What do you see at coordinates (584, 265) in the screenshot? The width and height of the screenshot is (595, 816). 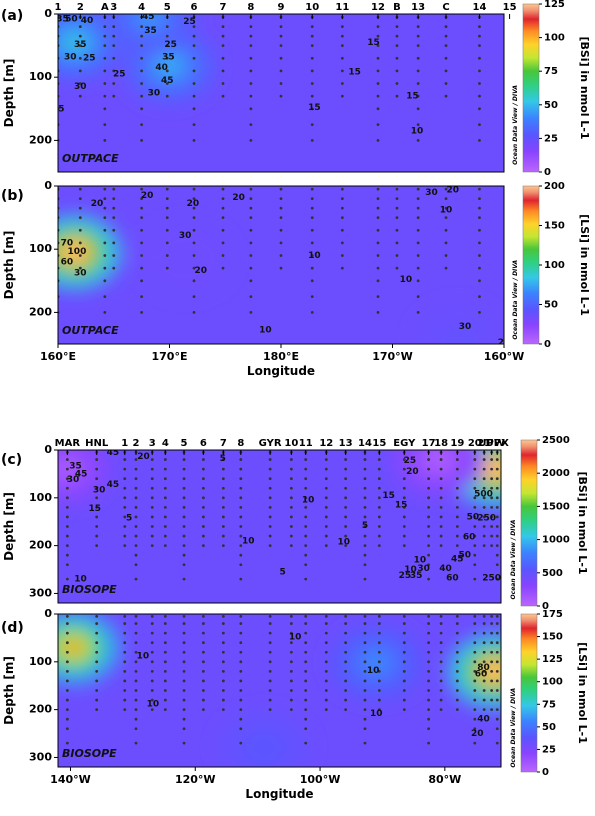 I see `colorbar-label: [LSi] in nmol L-1` at bounding box center [584, 265].